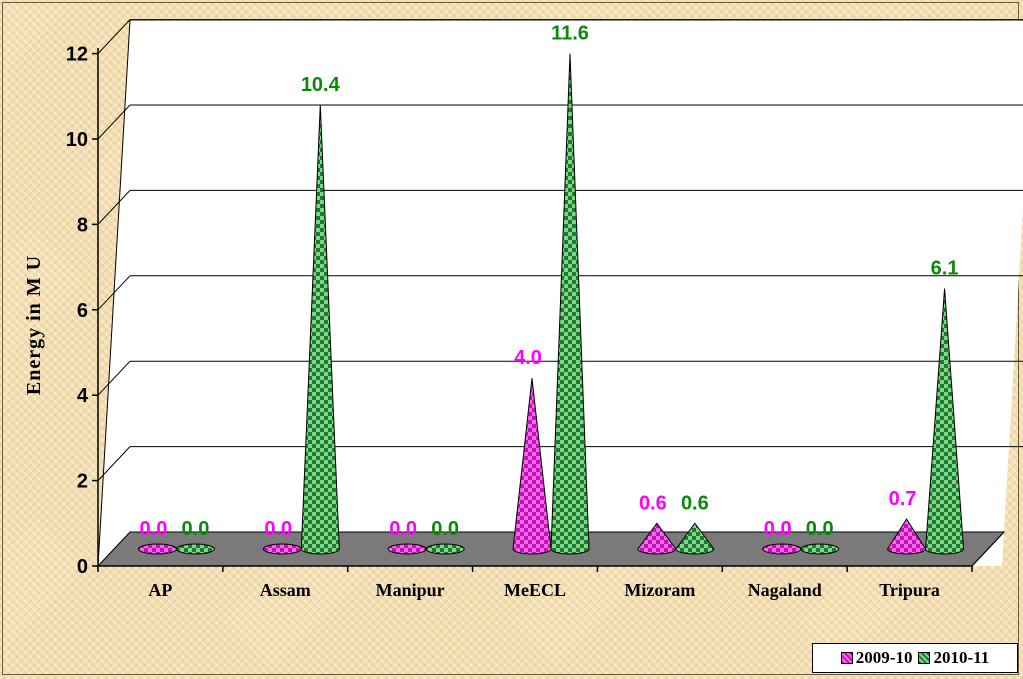  I want to click on y-axis-ticks: 0 2 4 6 8 10 12, so click(82, 311).